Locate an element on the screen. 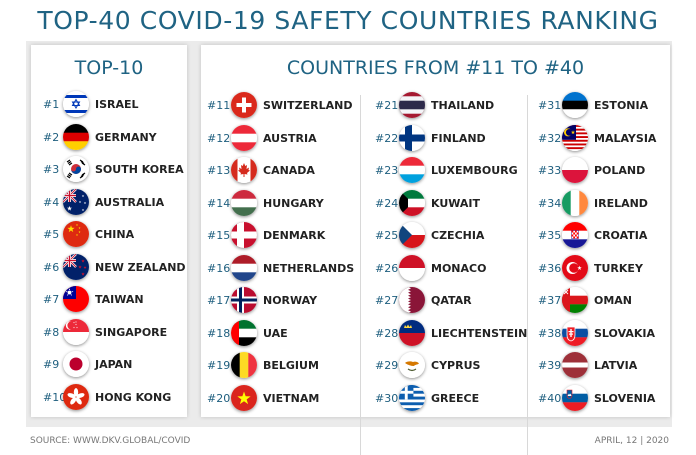 This screenshot has width=696, height=455. rank-number: #17 is located at coordinates (219, 300).